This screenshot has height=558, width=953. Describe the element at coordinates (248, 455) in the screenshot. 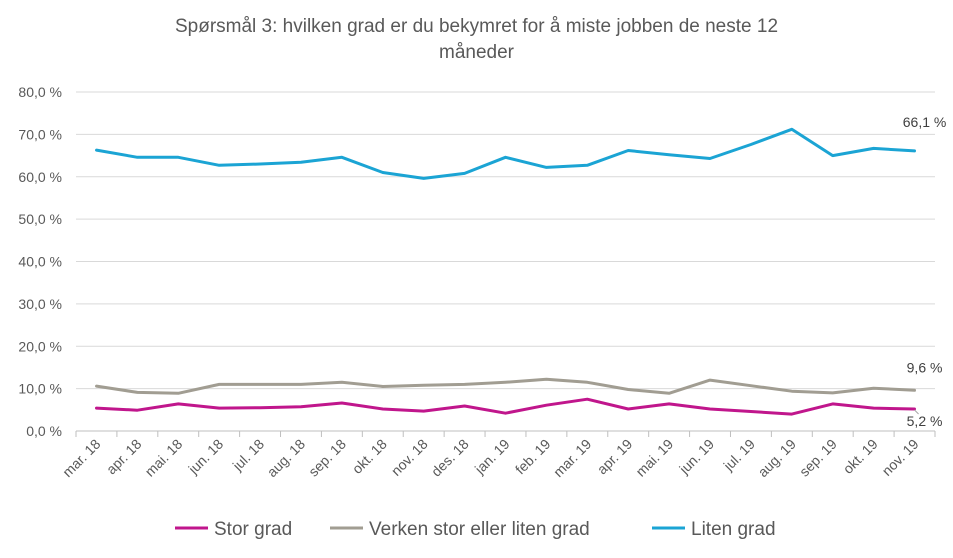

I see `x-tick-label-4: jul. 18` at that location.